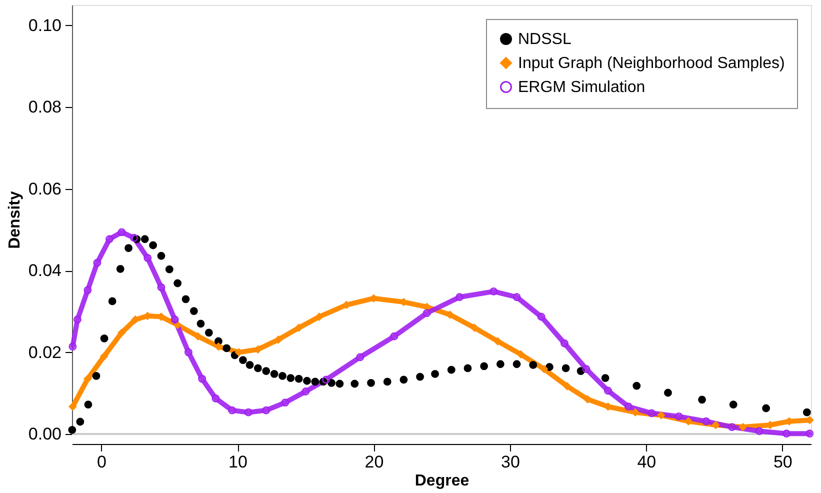  What do you see at coordinates (102, 462) in the screenshot?
I see `x-tick-label: 0` at bounding box center [102, 462].